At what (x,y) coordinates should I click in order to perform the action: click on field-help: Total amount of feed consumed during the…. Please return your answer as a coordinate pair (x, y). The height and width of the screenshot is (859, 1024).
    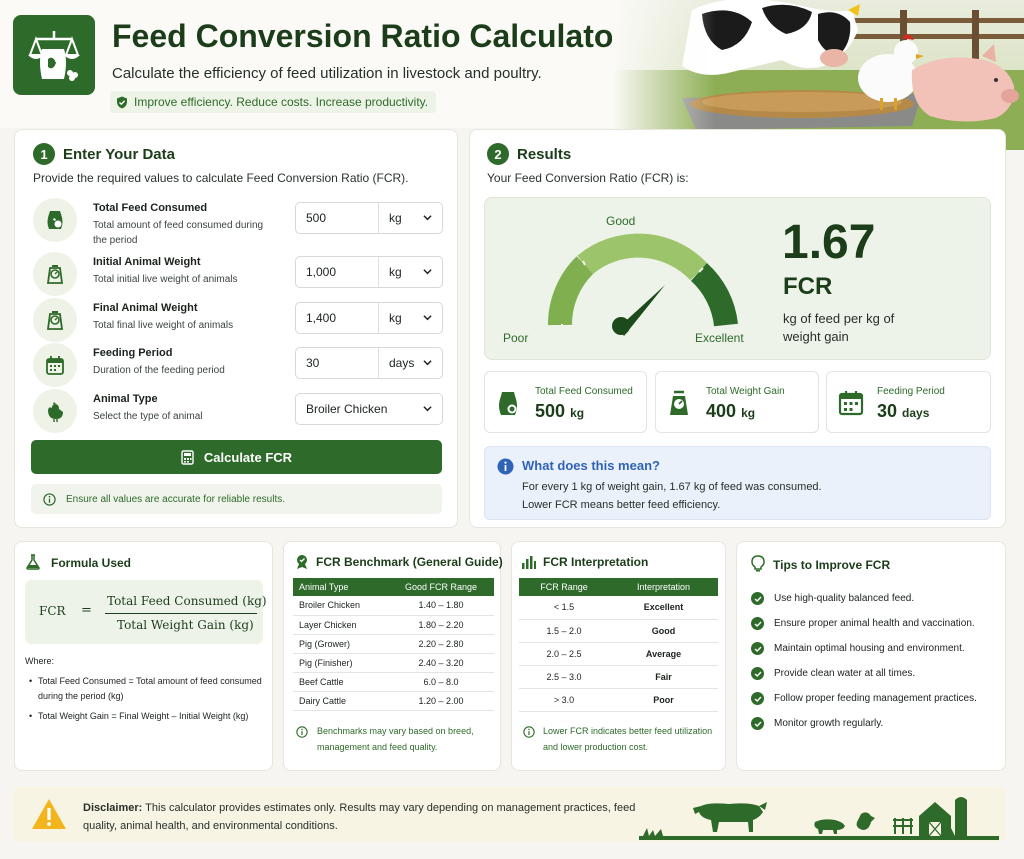
    Looking at the image, I should click on (178, 233).